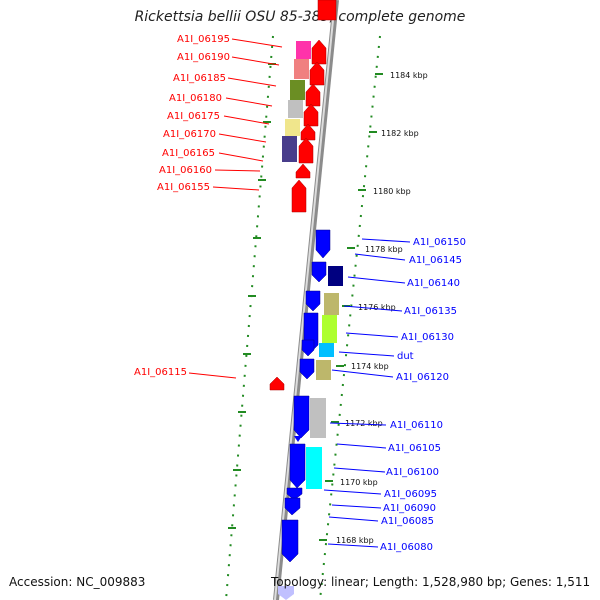  What do you see at coordinates (416, 425) in the screenshot?
I see `gene-label: A1I_06110` at bounding box center [416, 425].